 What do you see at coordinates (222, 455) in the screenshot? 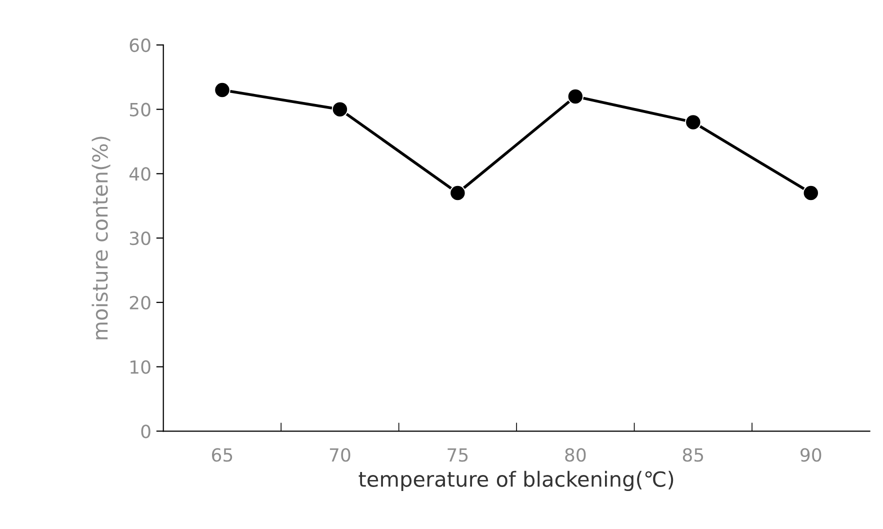
I see `x-tick-label: 65` at bounding box center [222, 455].